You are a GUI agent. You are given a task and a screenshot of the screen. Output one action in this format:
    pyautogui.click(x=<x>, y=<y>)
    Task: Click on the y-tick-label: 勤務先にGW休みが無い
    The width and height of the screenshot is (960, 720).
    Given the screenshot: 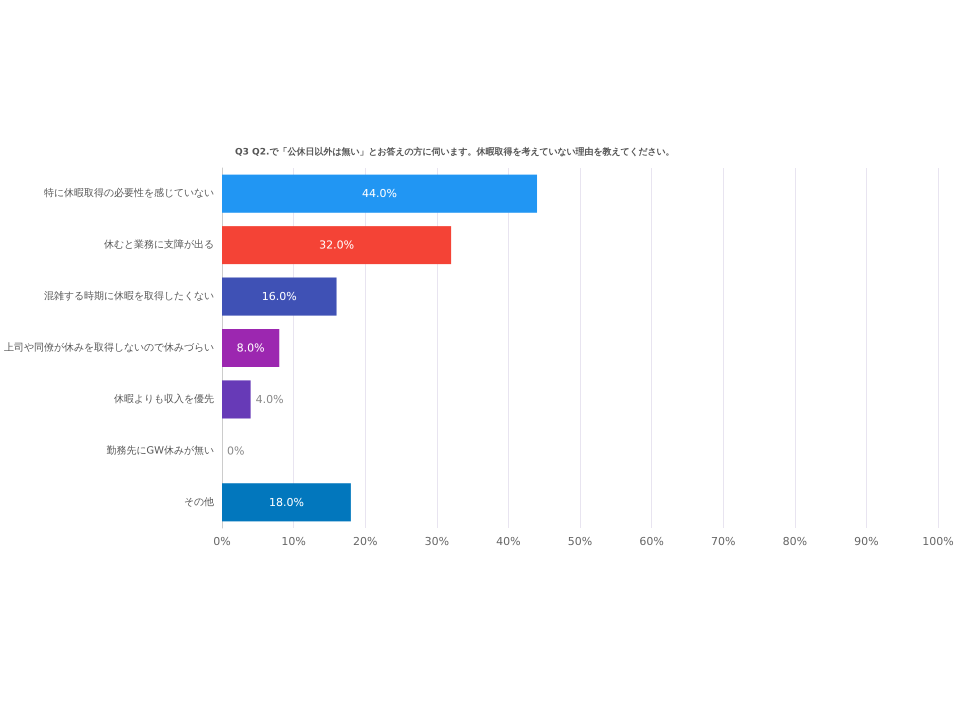 What is the action you would take?
    pyautogui.click(x=160, y=450)
    